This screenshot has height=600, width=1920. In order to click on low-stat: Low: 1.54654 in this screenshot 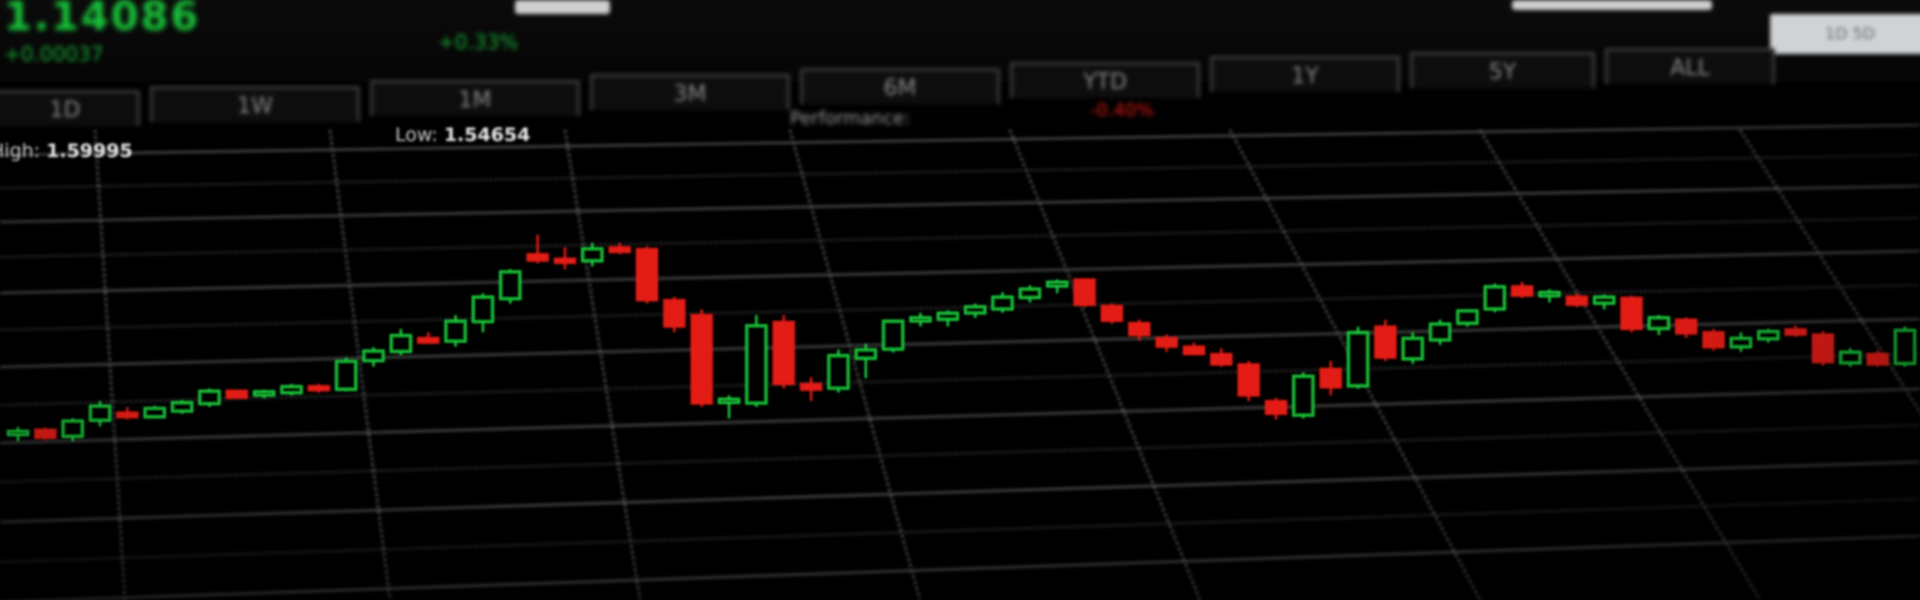, I will do `click(462, 135)`.